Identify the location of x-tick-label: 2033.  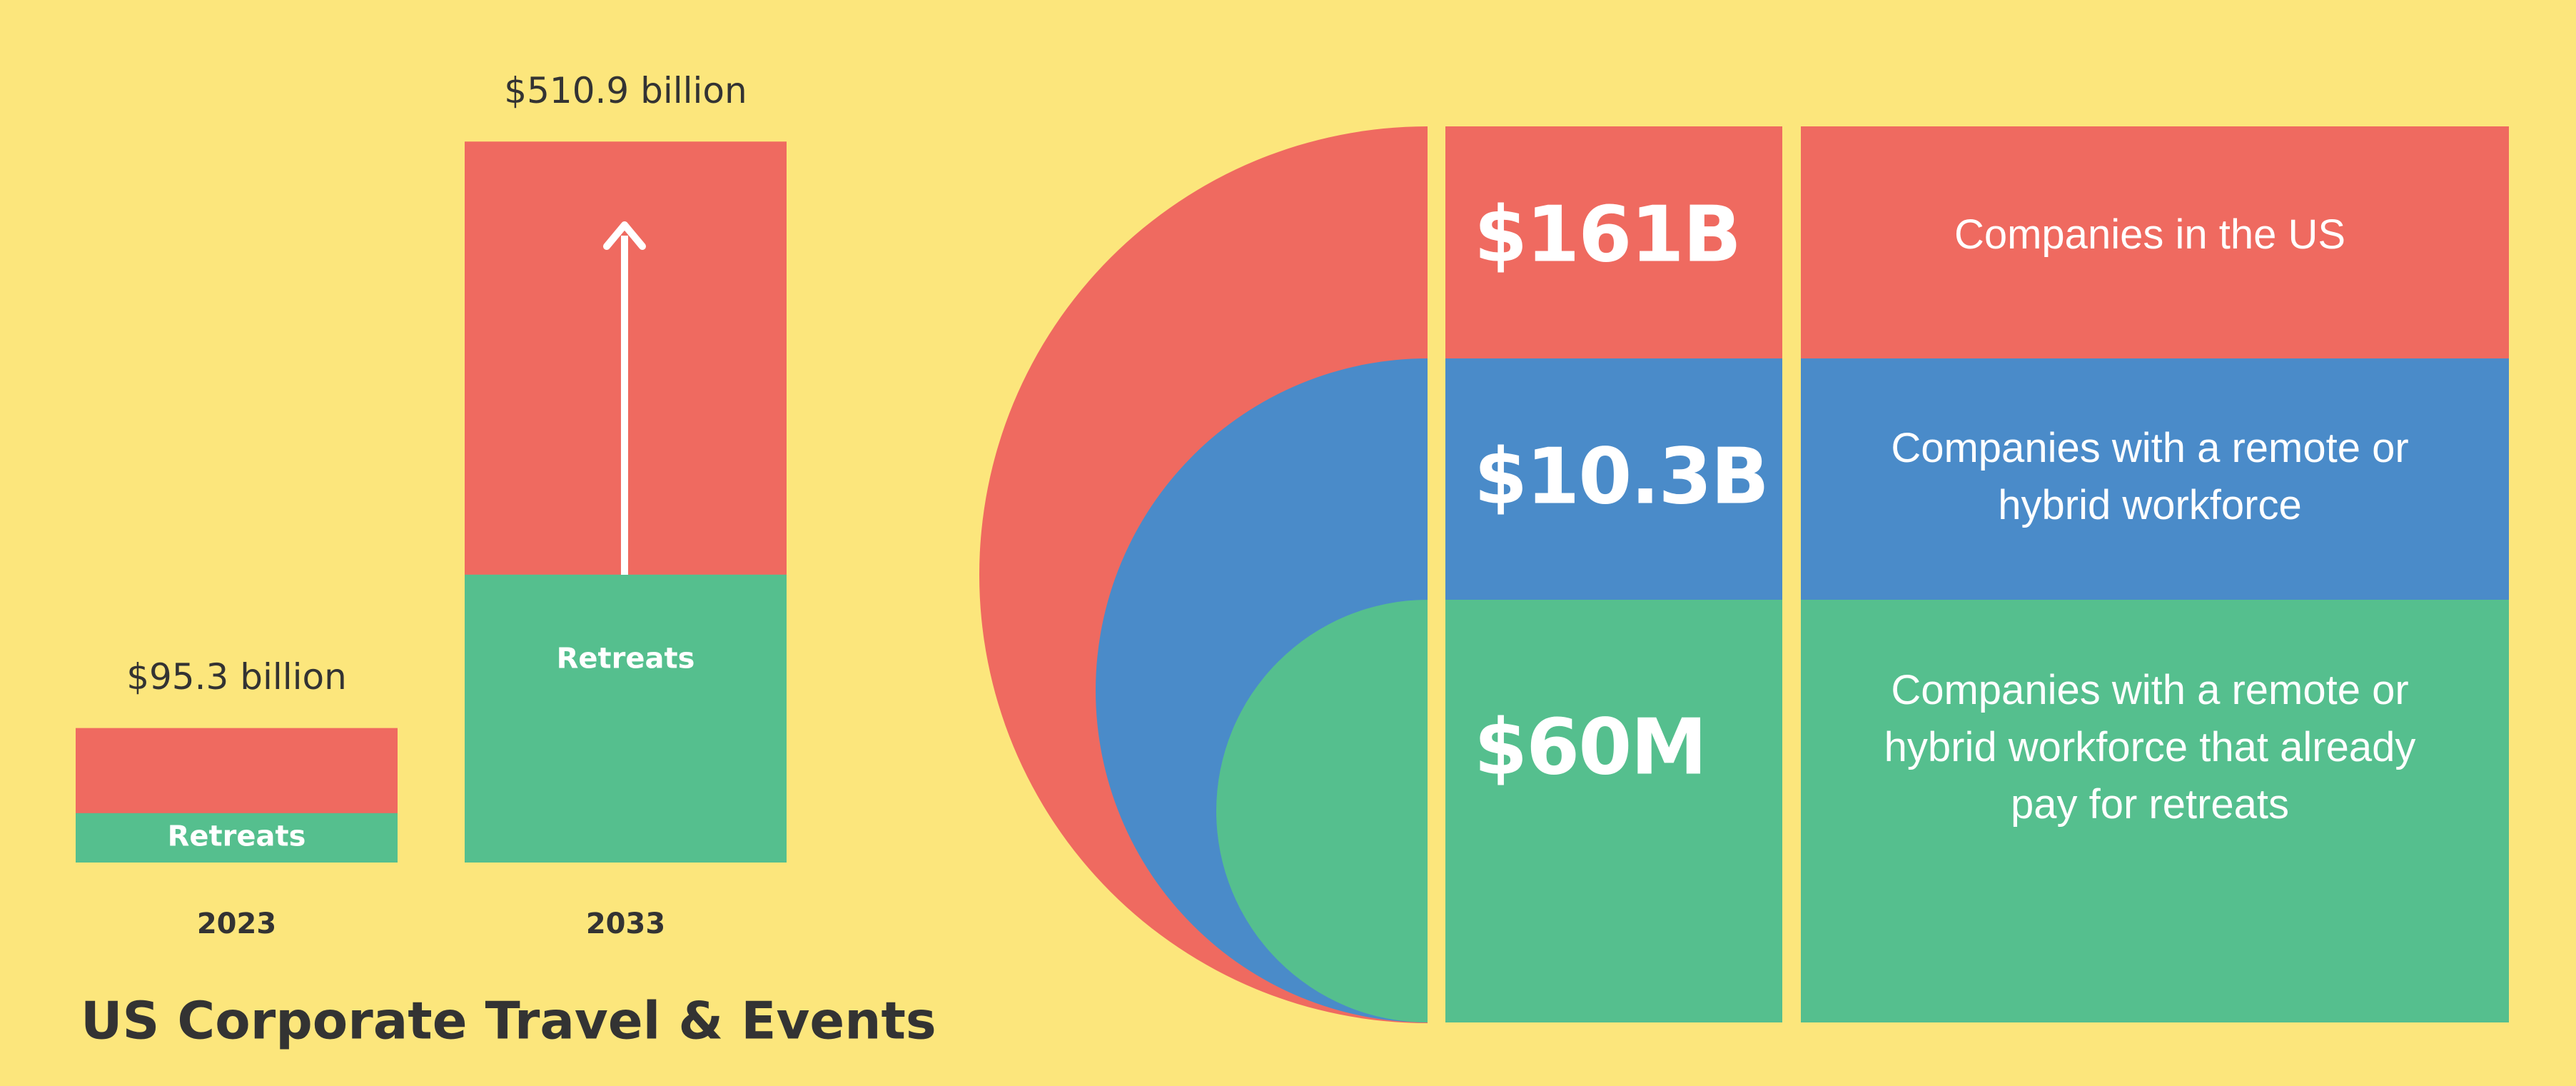
(625, 923).